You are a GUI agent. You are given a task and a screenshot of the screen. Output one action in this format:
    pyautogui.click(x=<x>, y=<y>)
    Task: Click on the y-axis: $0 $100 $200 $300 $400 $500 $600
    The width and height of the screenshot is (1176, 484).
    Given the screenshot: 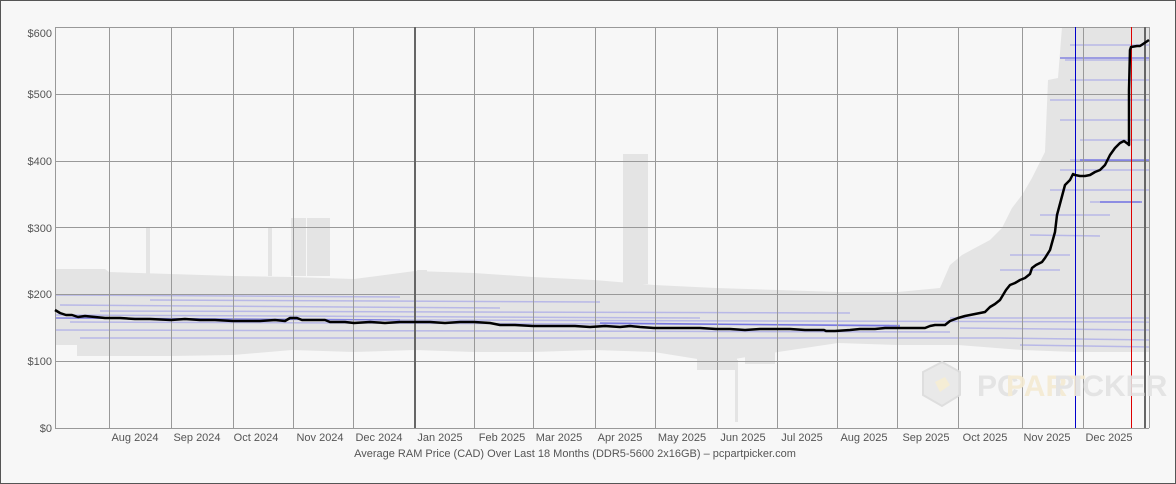 What is the action you would take?
    pyautogui.click(x=40, y=231)
    